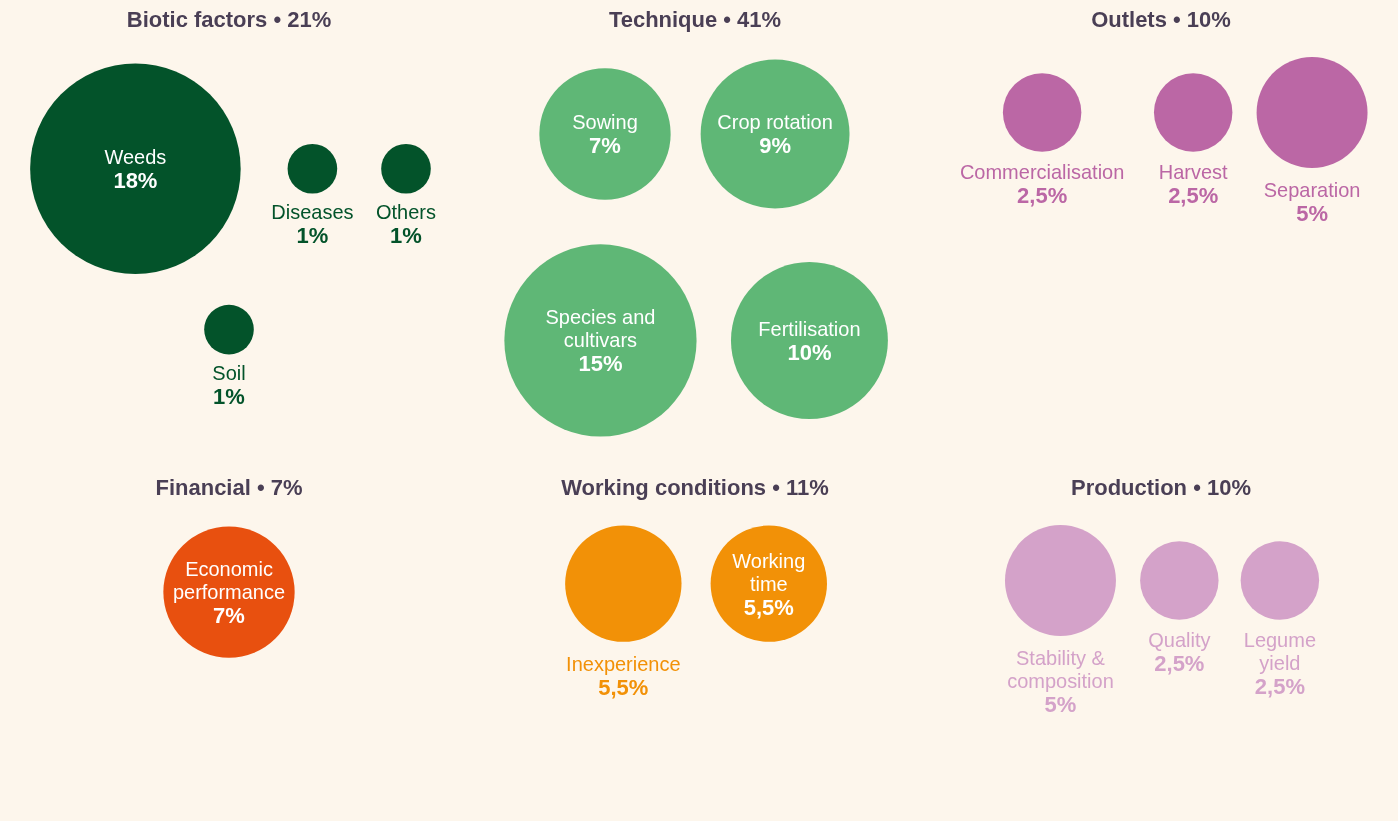 The image size is (1398, 821). I want to click on data-label: 10%, so click(809, 352).